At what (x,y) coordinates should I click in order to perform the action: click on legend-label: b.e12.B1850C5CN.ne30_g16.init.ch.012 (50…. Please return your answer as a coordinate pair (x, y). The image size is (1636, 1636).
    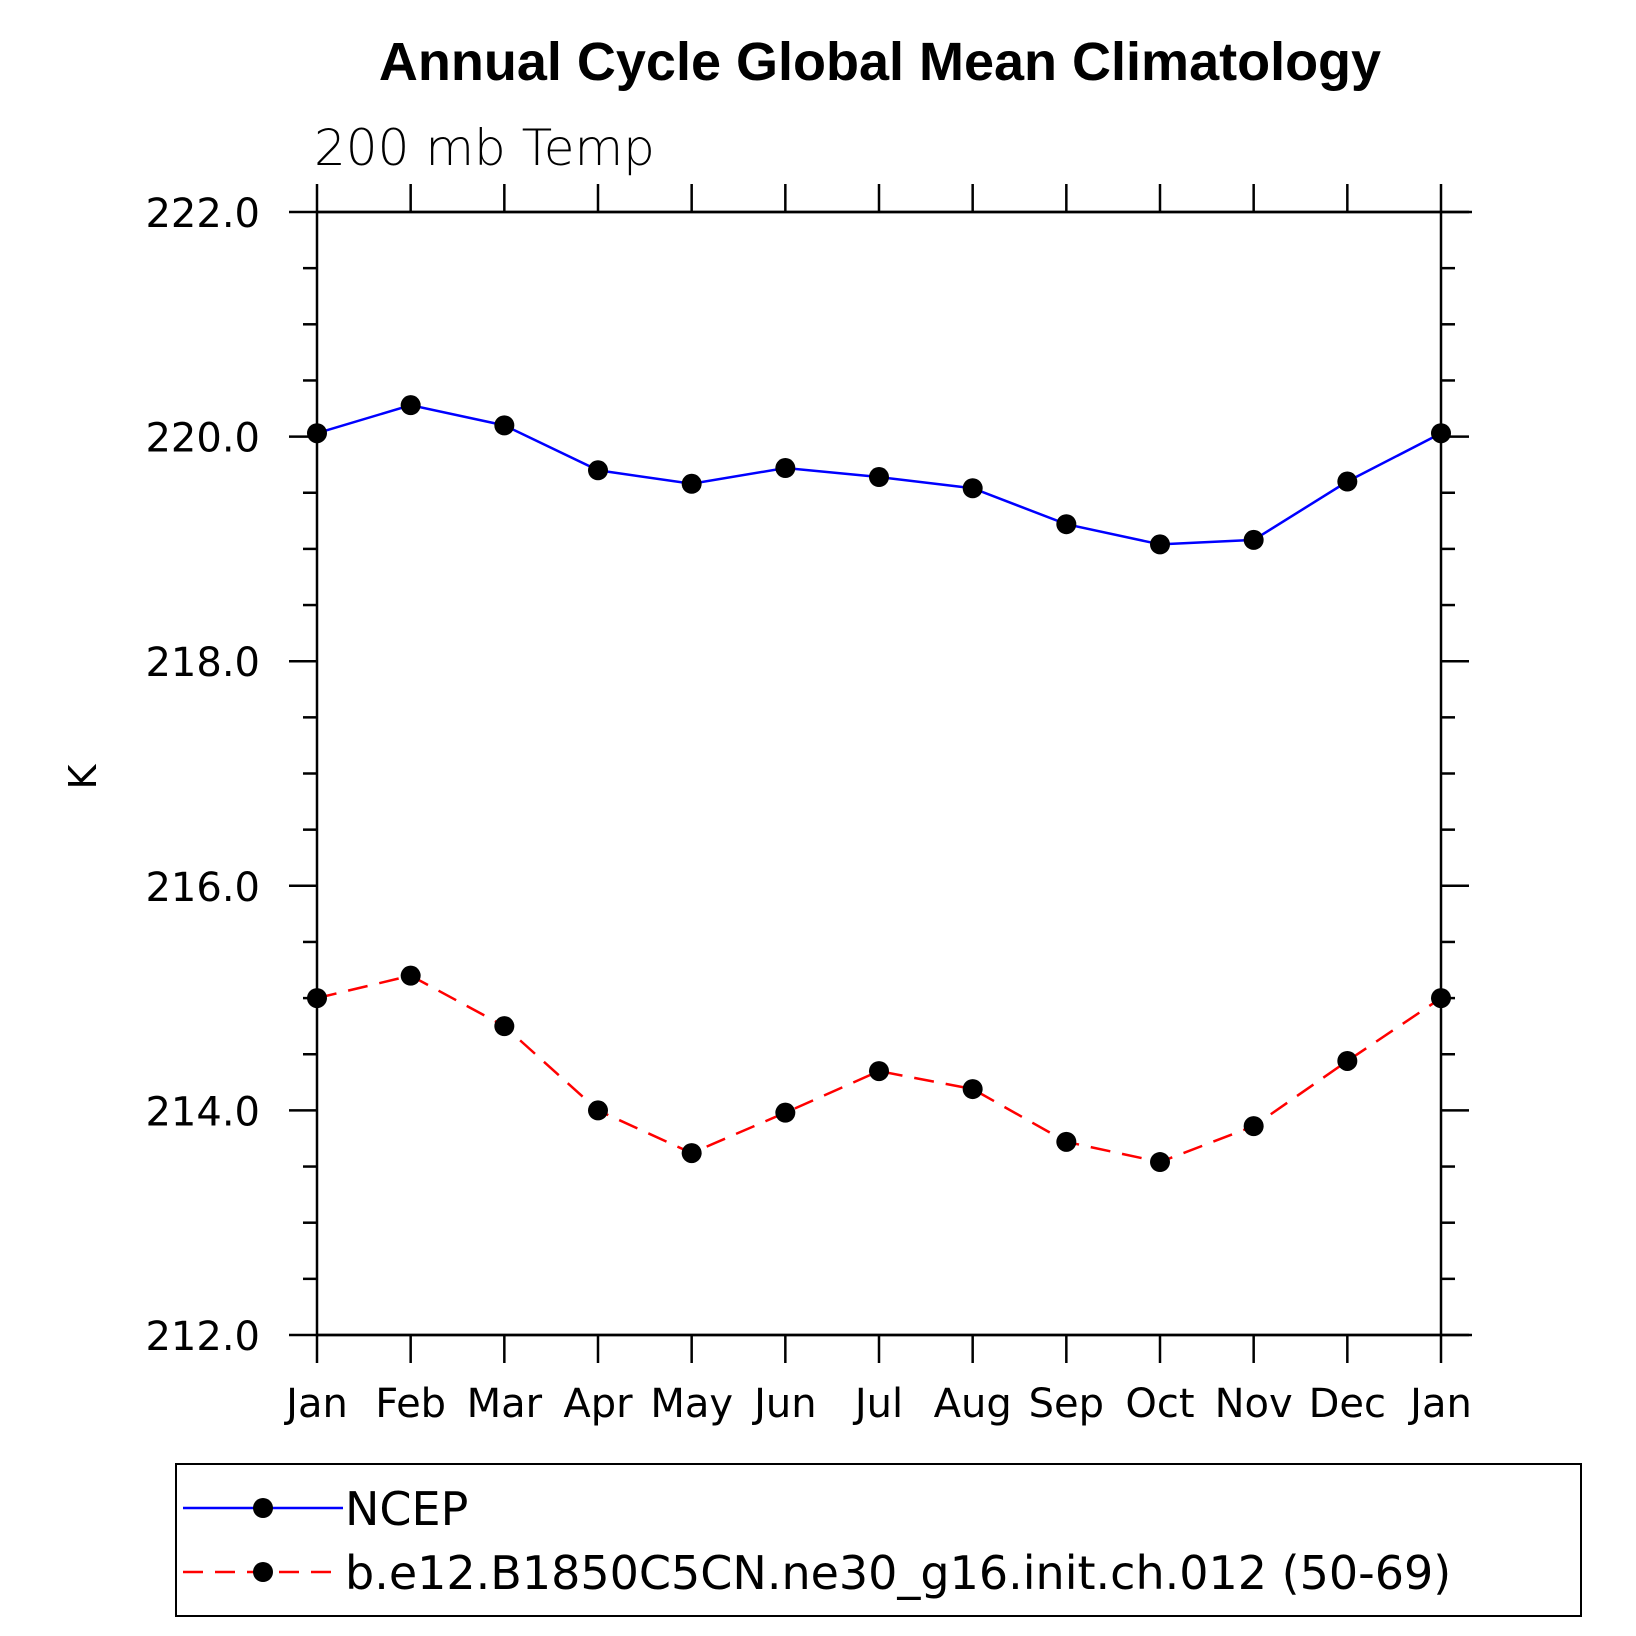
    Looking at the image, I should click on (898, 1573).